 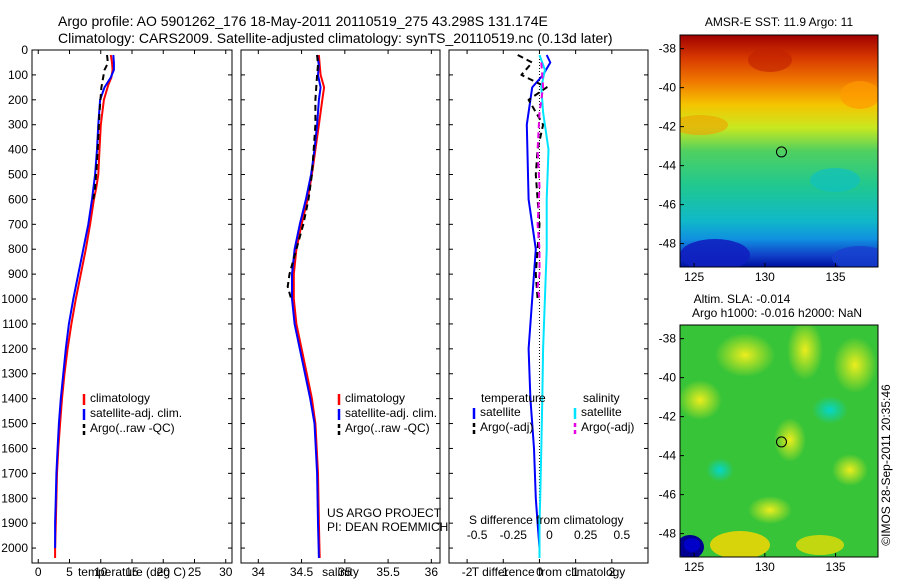 What do you see at coordinates (14, 299) in the screenshot?
I see `depth-tick-label: 1000` at bounding box center [14, 299].